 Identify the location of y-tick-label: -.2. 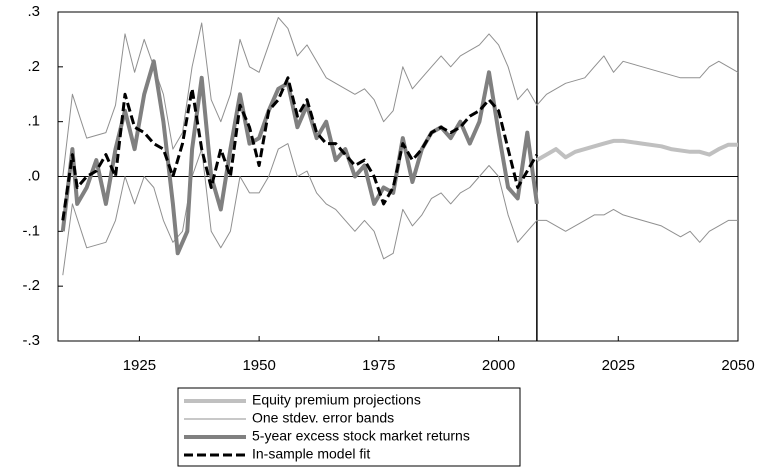
(31, 285).